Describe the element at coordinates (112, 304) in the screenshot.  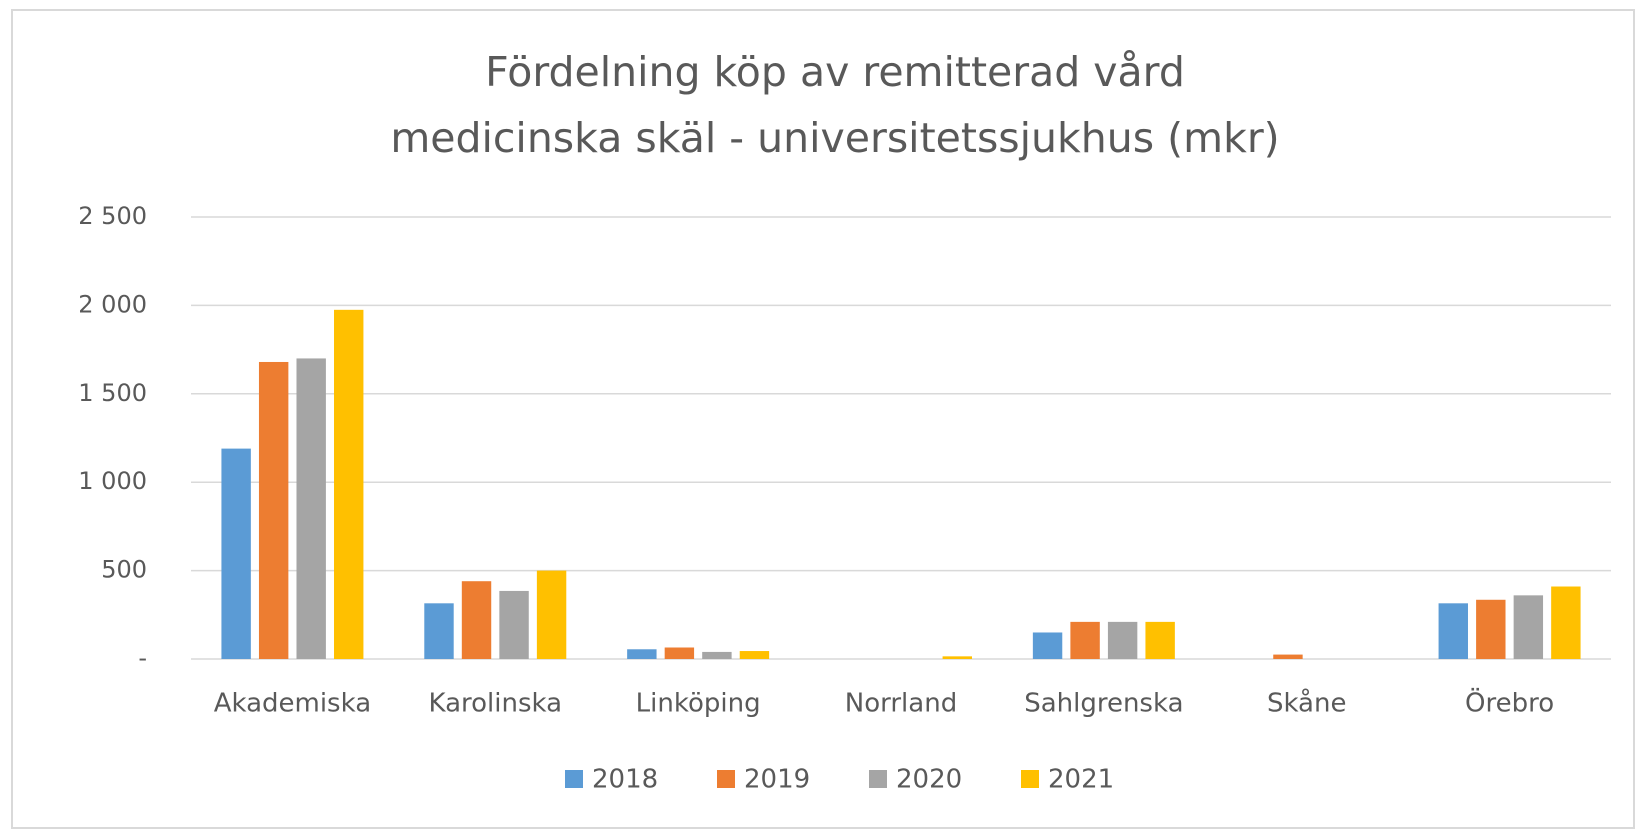
I see `y-tick-label: 2 000` at that location.